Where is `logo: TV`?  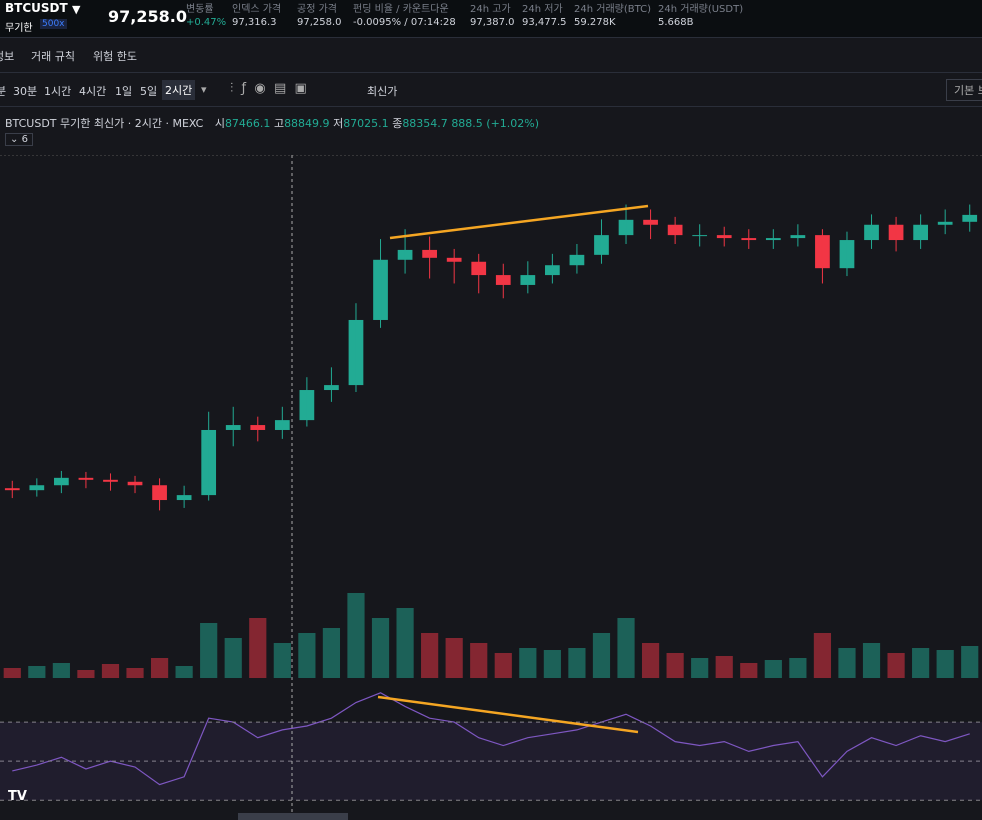 logo: TV is located at coordinates (17, 796).